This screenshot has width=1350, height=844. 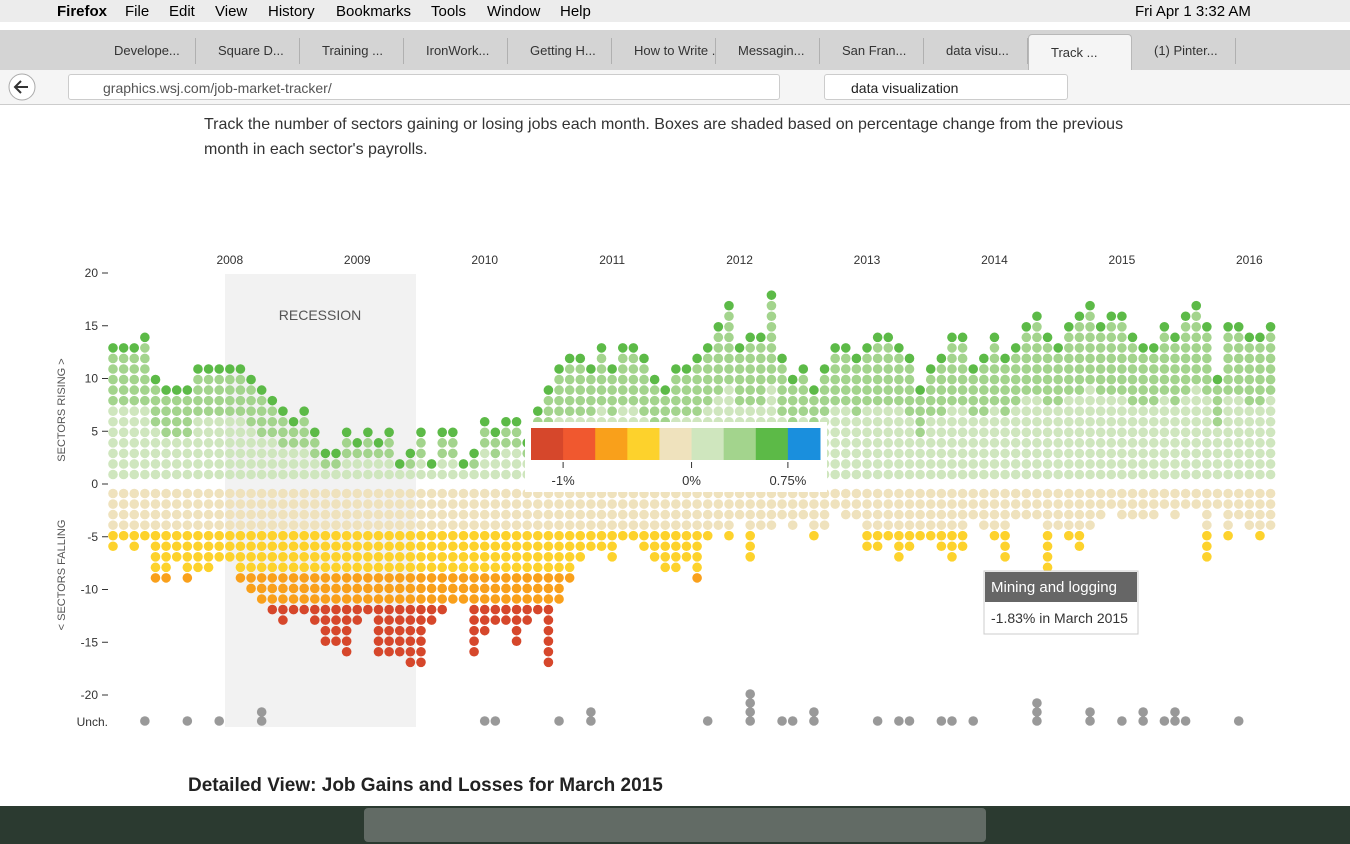 What do you see at coordinates (231, 11) in the screenshot?
I see `menu-item: View` at bounding box center [231, 11].